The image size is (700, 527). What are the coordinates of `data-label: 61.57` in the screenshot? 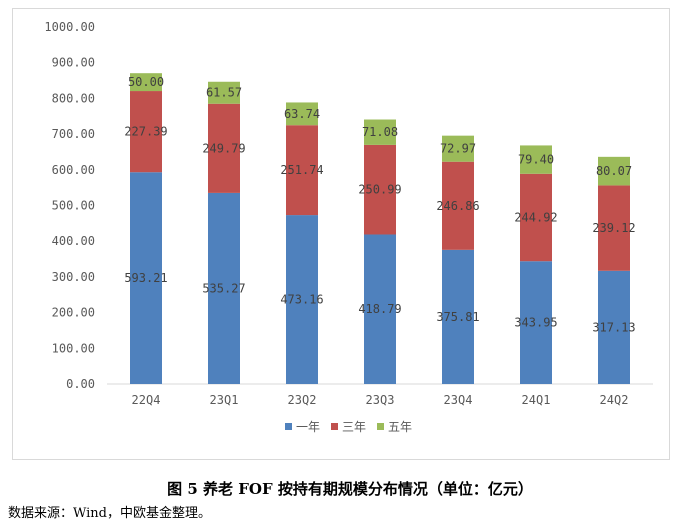 It's located at (224, 93).